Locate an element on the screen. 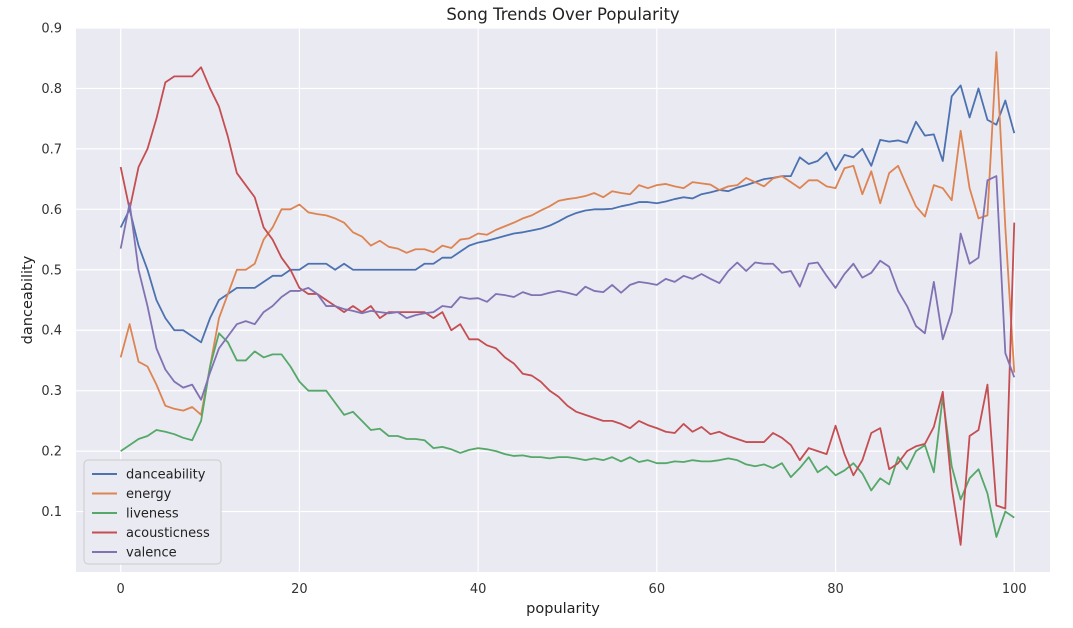  x-tick-label: 0 is located at coordinates (121, 589).